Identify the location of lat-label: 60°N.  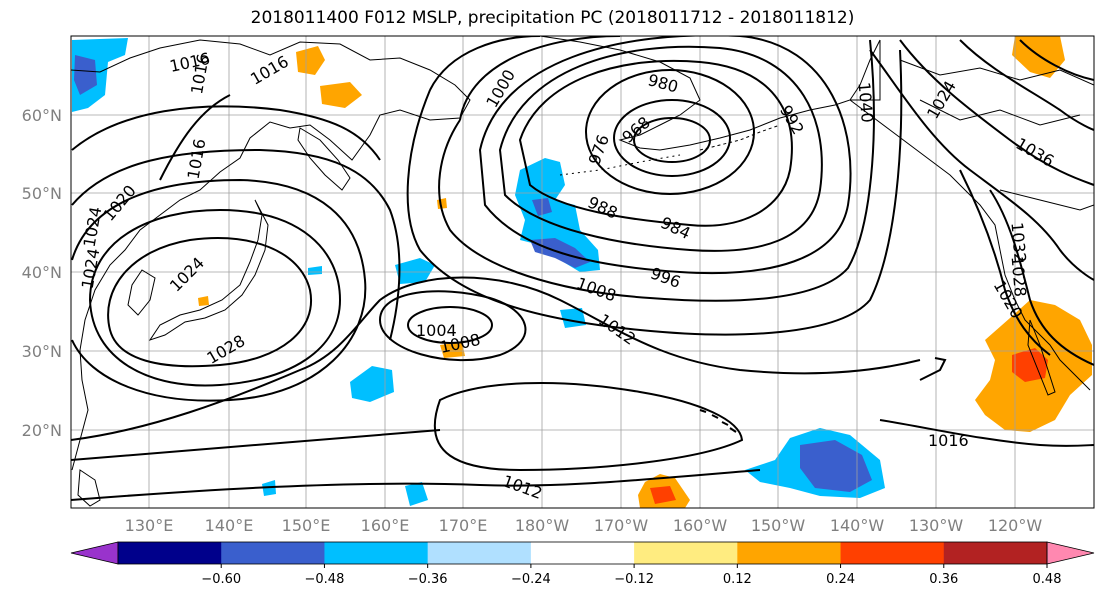
(42, 115).